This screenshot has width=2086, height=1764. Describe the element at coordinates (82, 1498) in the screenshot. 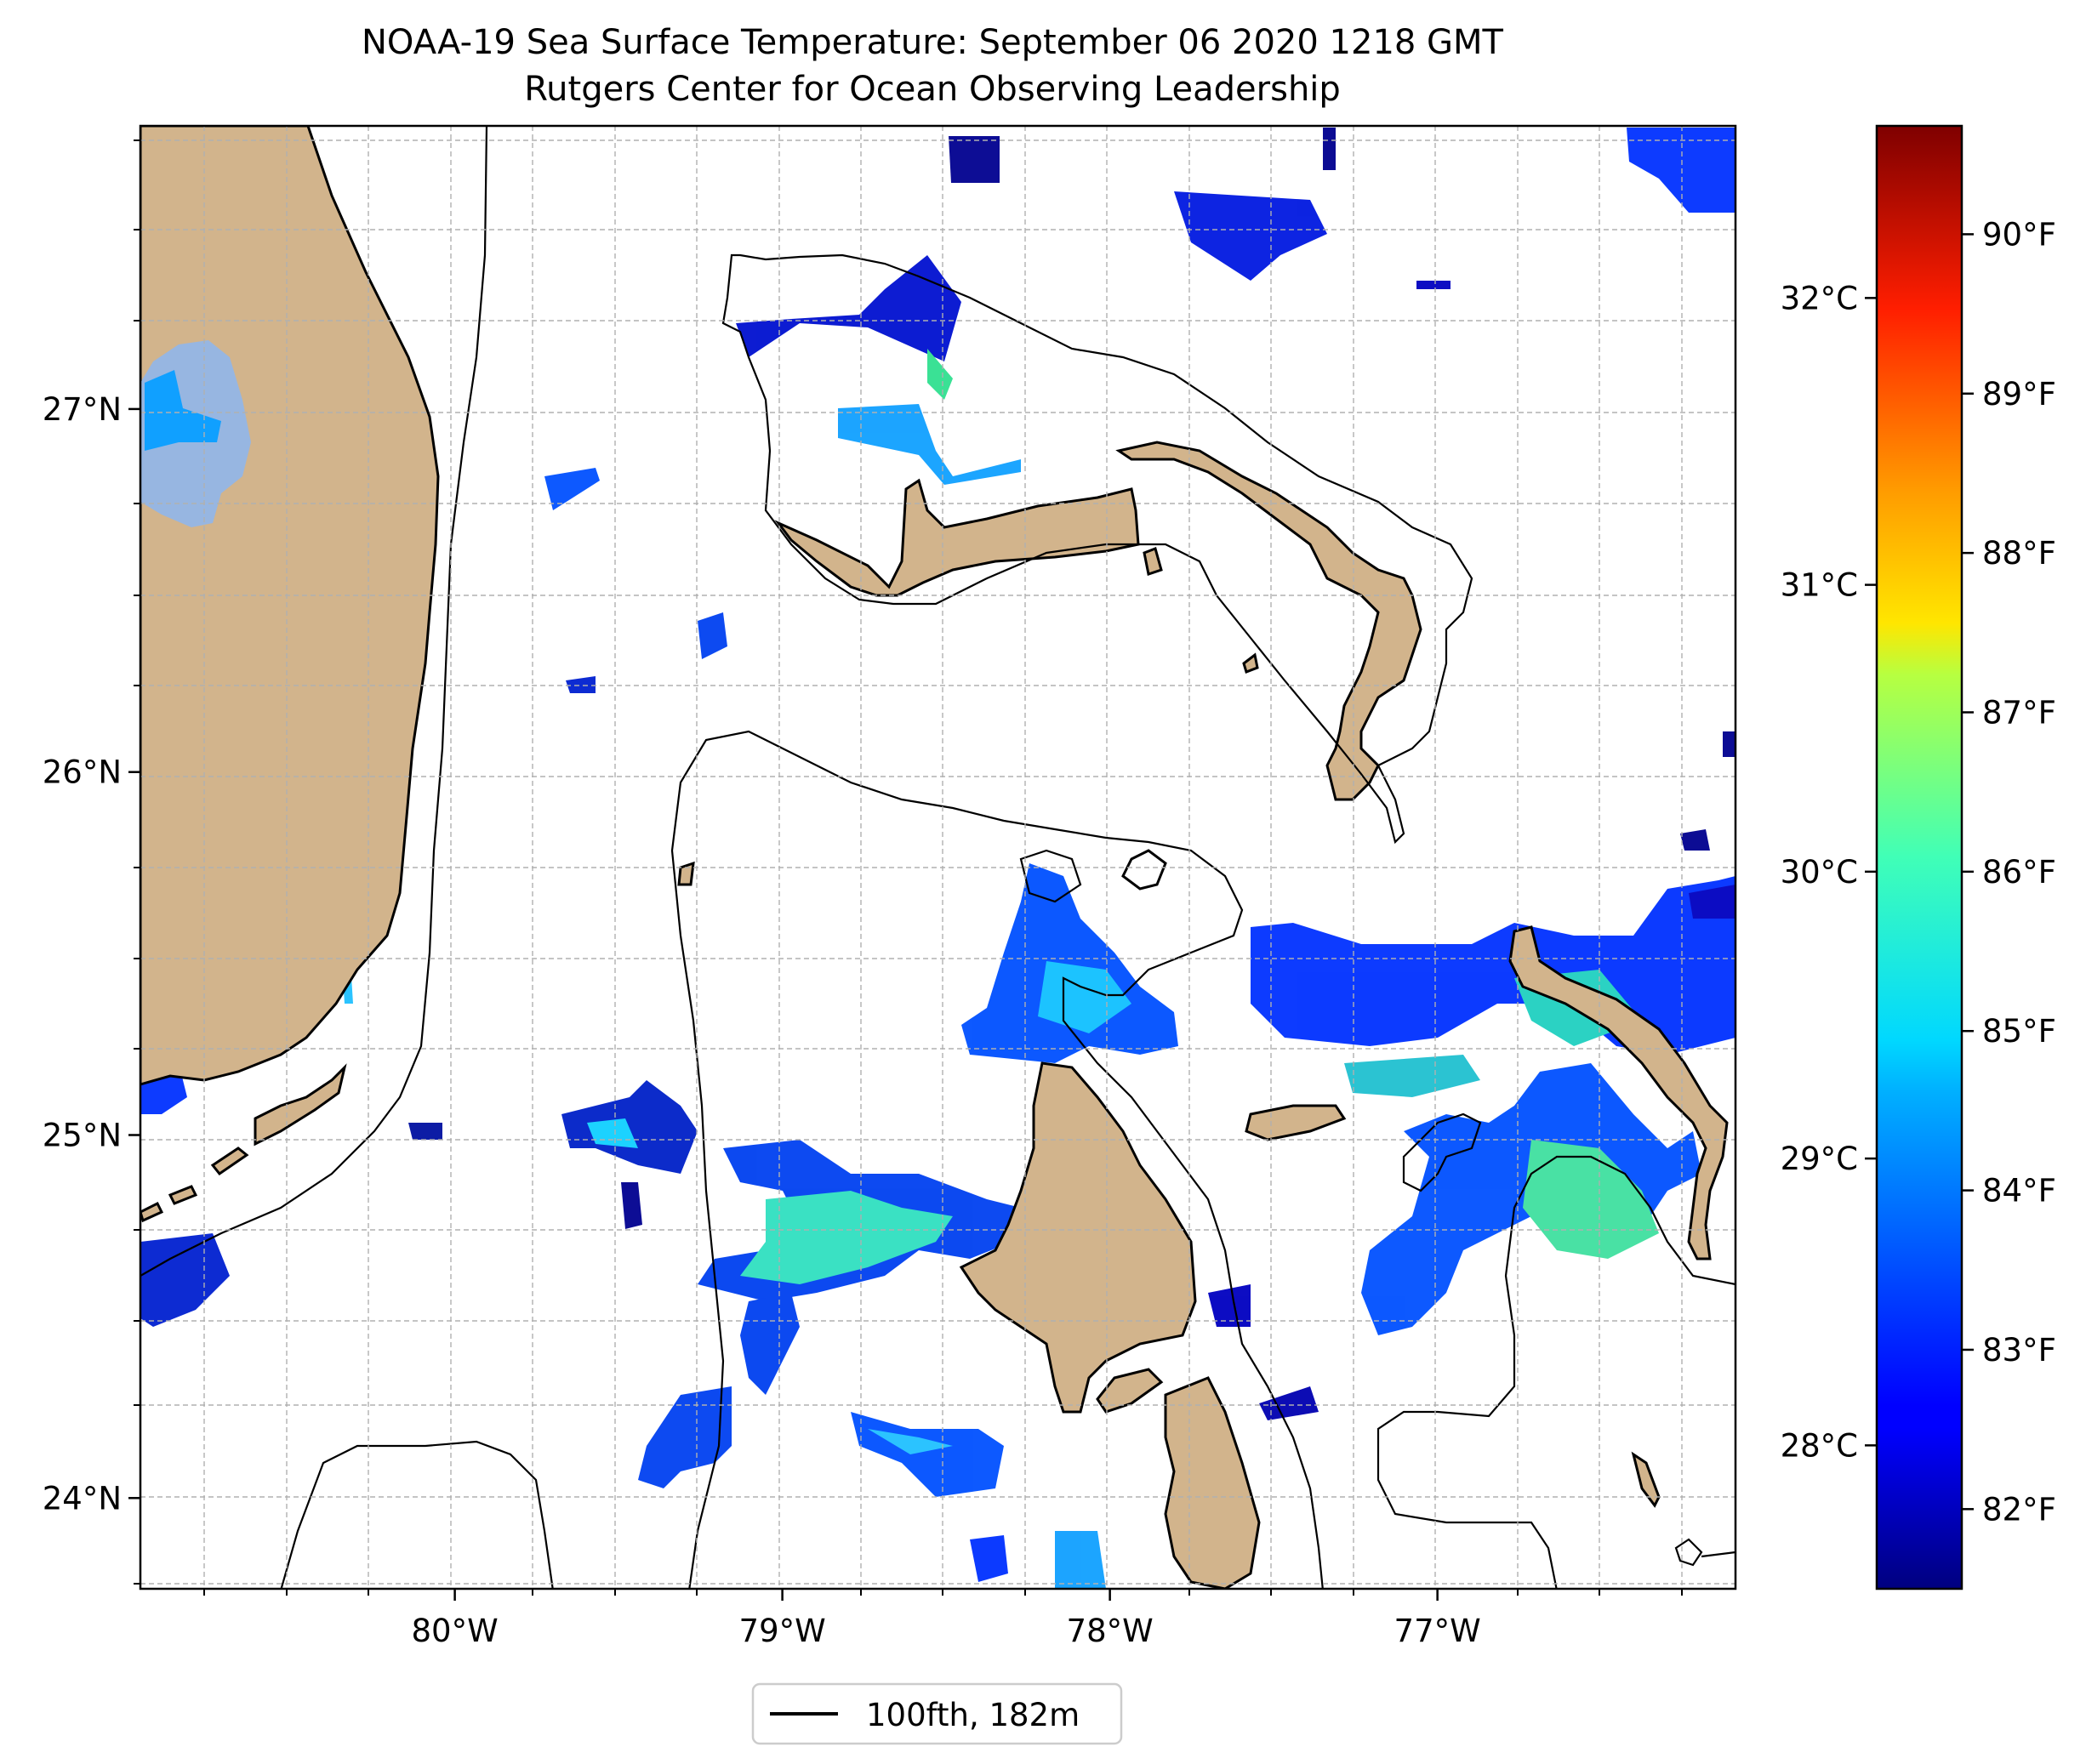

I see `lat-tick-label: 24°N` at that location.